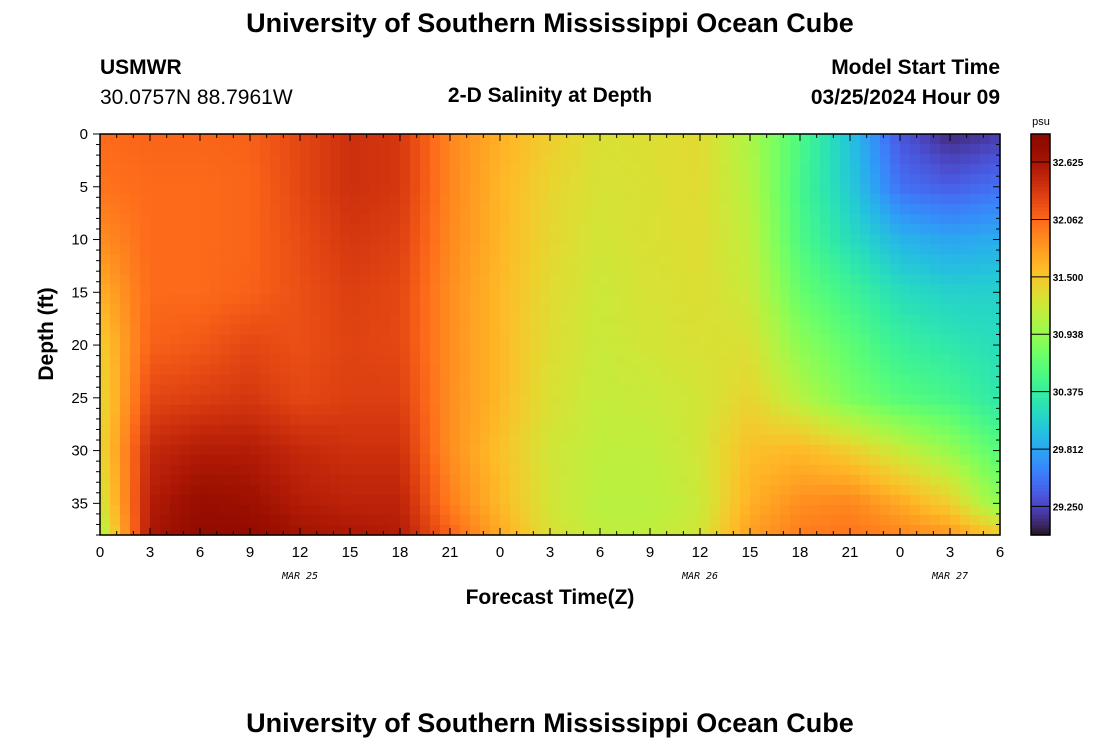 Image resolution: width=1100 pixels, height=750 pixels. Describe the element at coordinates (79, 292) in the screenshot. I see `y-tick-label: 15` at that location.